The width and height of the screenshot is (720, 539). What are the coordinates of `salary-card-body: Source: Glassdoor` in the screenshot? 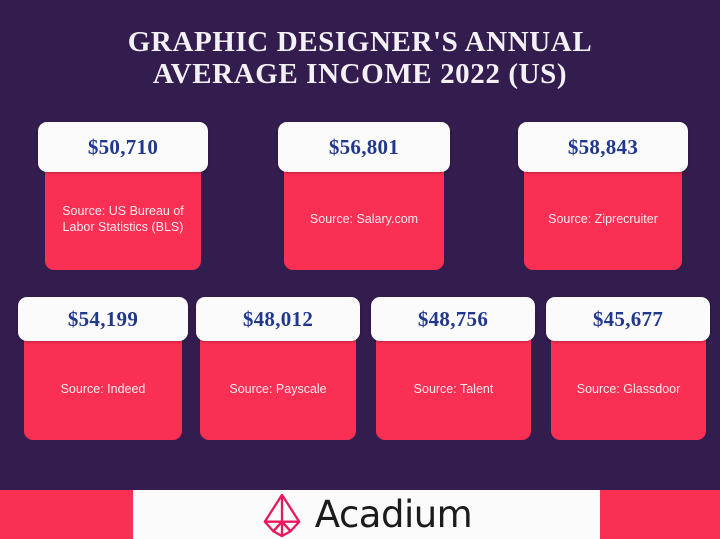 It's located at (628, 389).